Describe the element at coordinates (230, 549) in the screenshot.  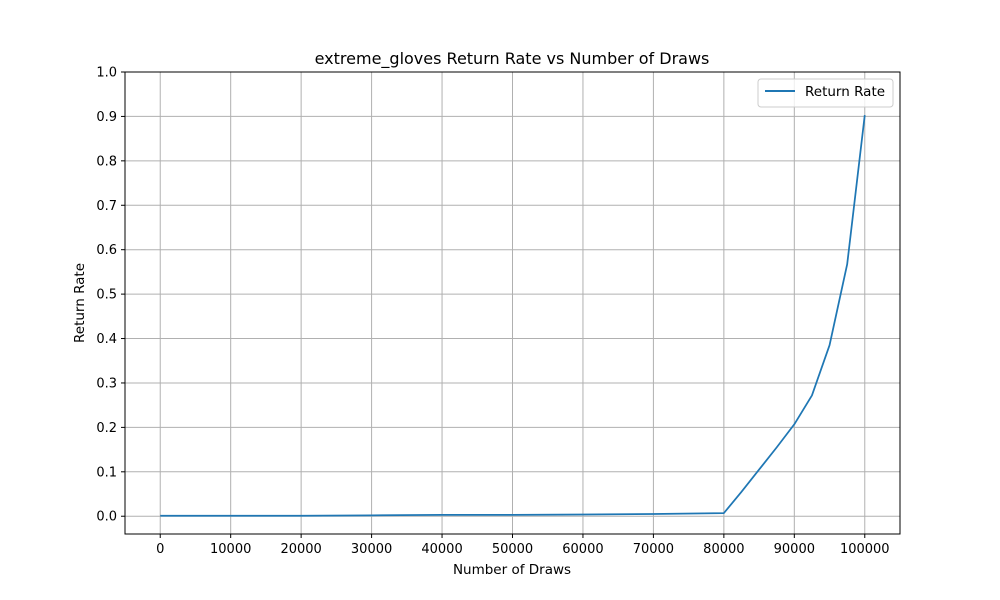
I see `x-tick-label: 10000` at that location.